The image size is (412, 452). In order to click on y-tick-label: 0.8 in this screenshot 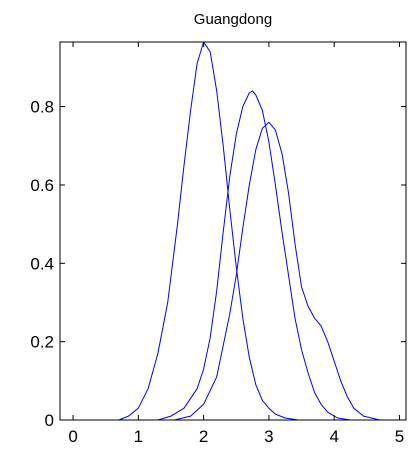, I will do `click(42, 107)`.